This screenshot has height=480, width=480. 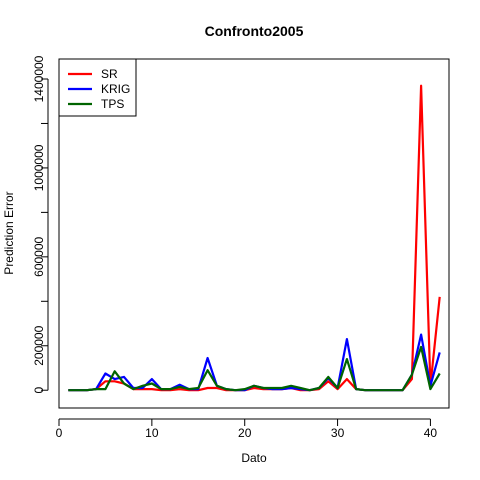 I want to click on y-tick-label: 0, so click(x=39, y=390).